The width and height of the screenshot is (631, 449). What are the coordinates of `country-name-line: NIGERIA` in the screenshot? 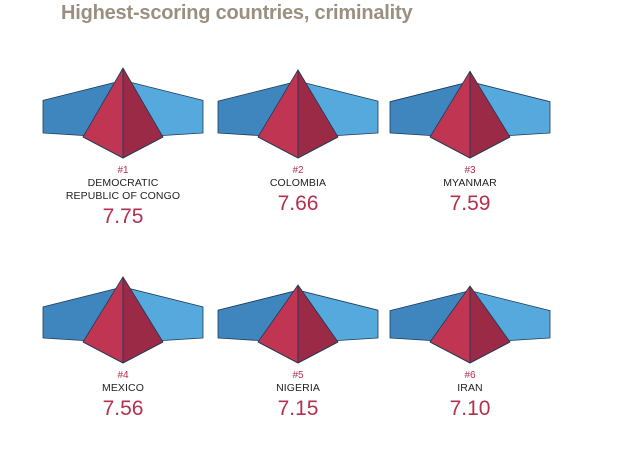 It's located at (298, 388).